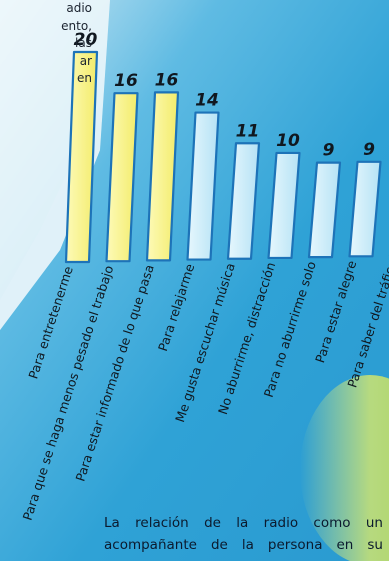  What do you see at coordinates (369, 150) in the screenshot?
I see `value-label-8: 9` at bounding box center [369, 150].